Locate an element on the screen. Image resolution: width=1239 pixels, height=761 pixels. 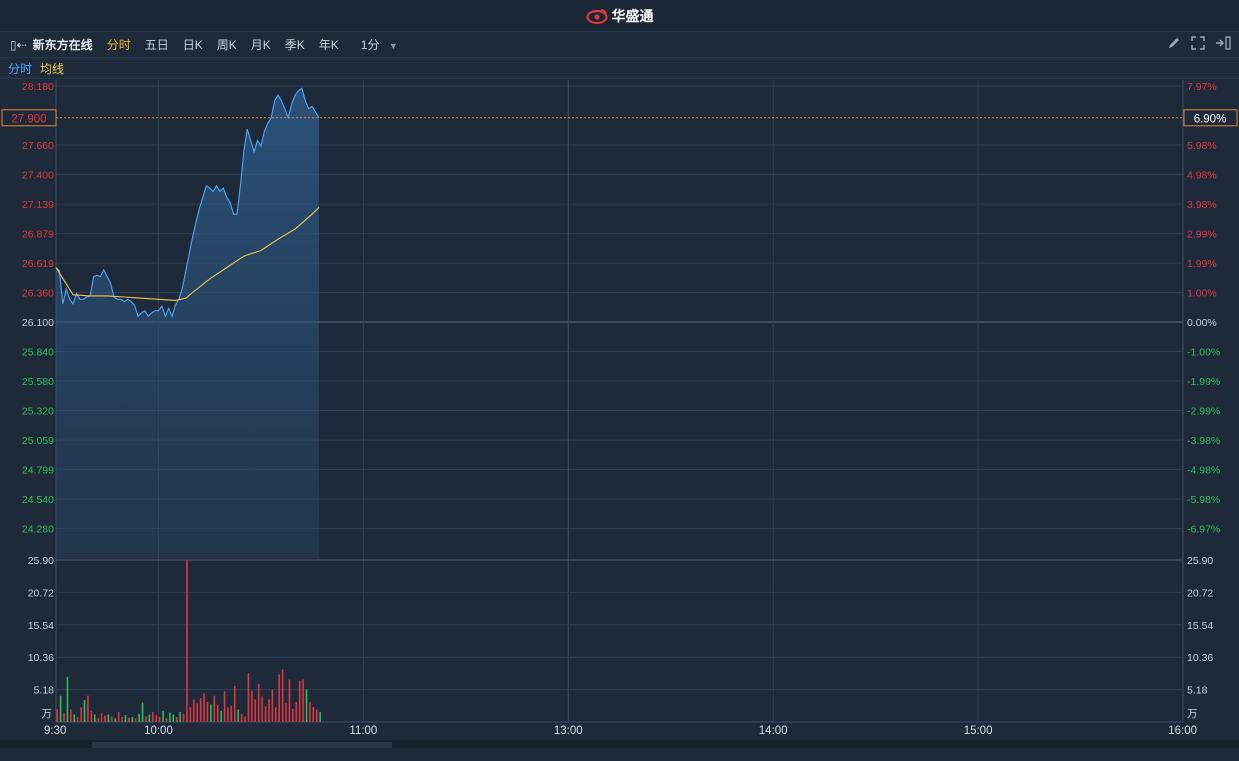
tab-quarterly-k: 季K is located at coordinates (294, 45).